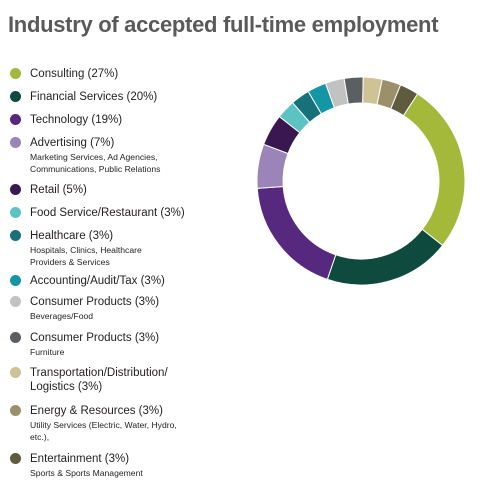 The height and width of the screenshot is (493, 483). What do you see at coordinates (107, 213) in the screenshot?
I see `legend-label: Food Service/Restaurant (3%)` at bounding box center [107, 213].